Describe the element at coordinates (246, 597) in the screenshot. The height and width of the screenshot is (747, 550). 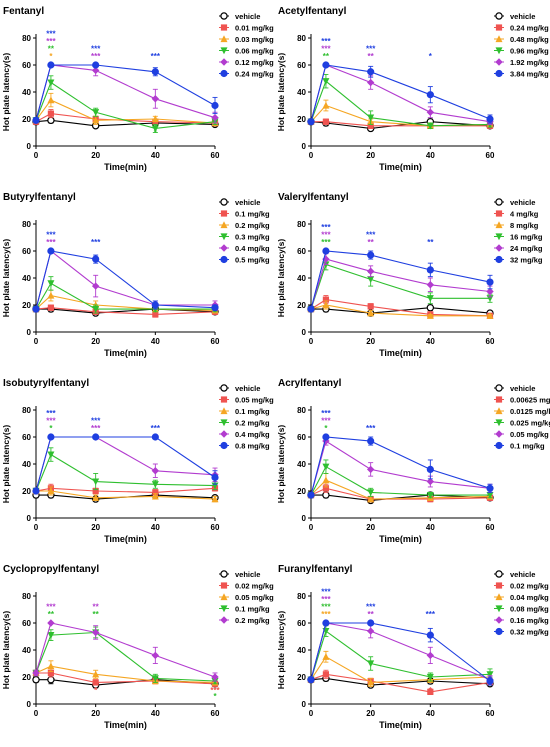
I see `legend-item: 0.05 mg/kg` at that location.